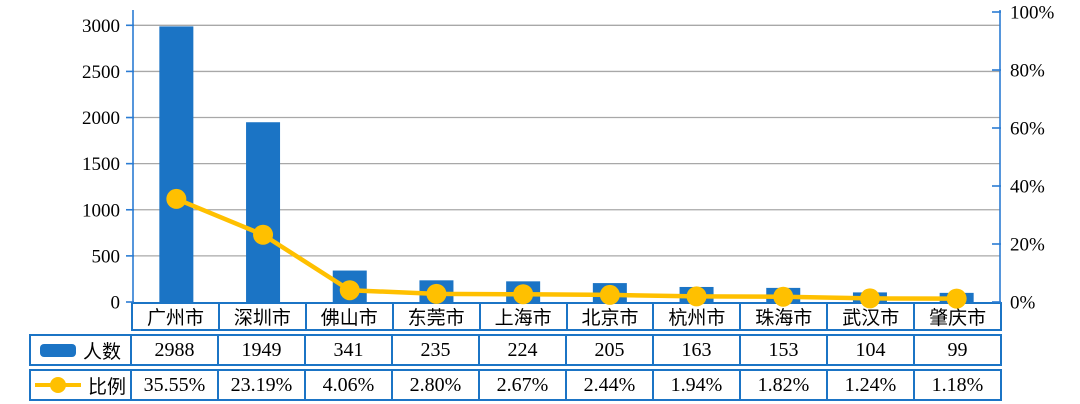 This screenshot has width=1080, height=404. Describe the element at coordinates (521, 385) in the screenshot. I see `table-cell-ratio-value: 2.67%` at that location.